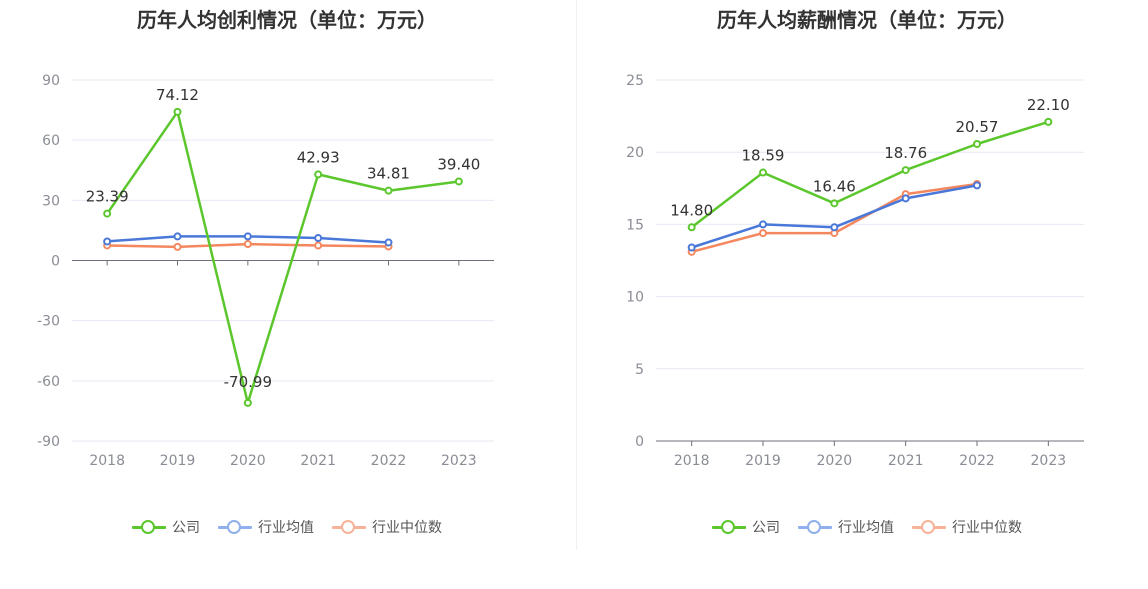 This screenshot has height=589, width=1148. Describe the element at coordinates (458, 164) in the screenshot. I see `data-label: 39.40` at that location.